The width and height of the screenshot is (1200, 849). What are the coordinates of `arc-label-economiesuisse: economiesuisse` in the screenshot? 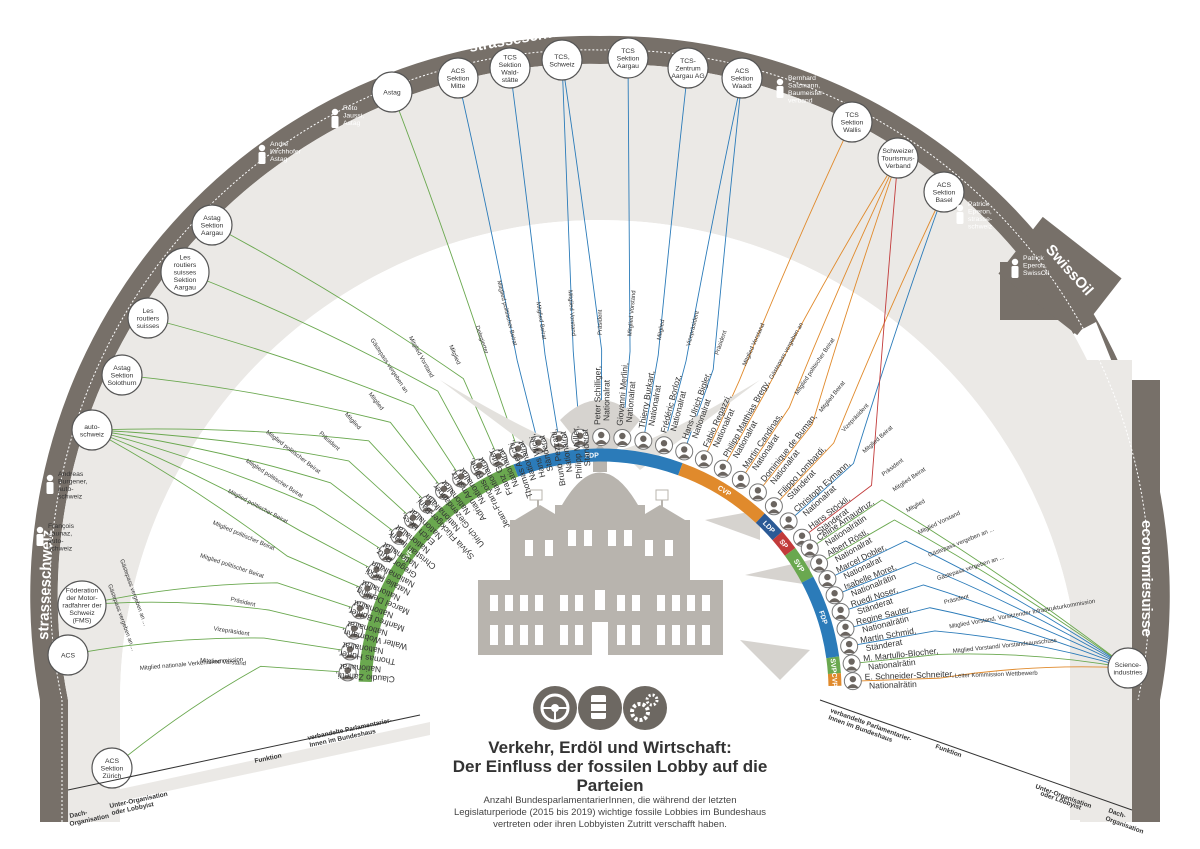 It's located at (1146, 578).